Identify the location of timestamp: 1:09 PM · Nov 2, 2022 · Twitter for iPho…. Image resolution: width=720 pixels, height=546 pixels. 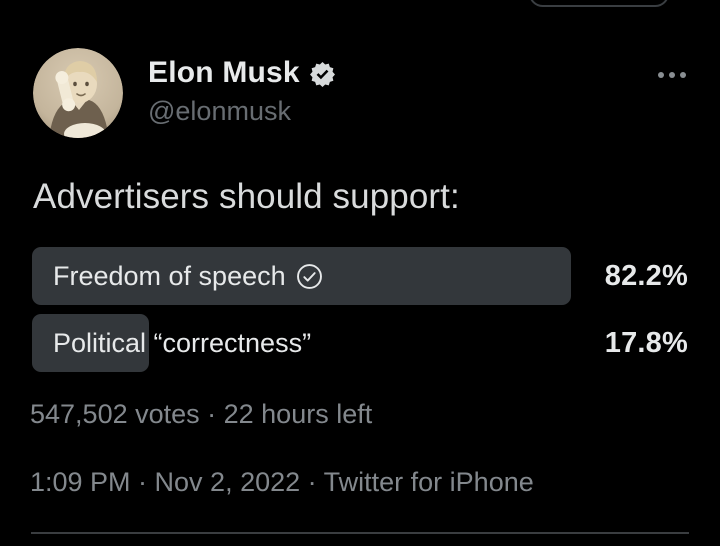
(282, 482).